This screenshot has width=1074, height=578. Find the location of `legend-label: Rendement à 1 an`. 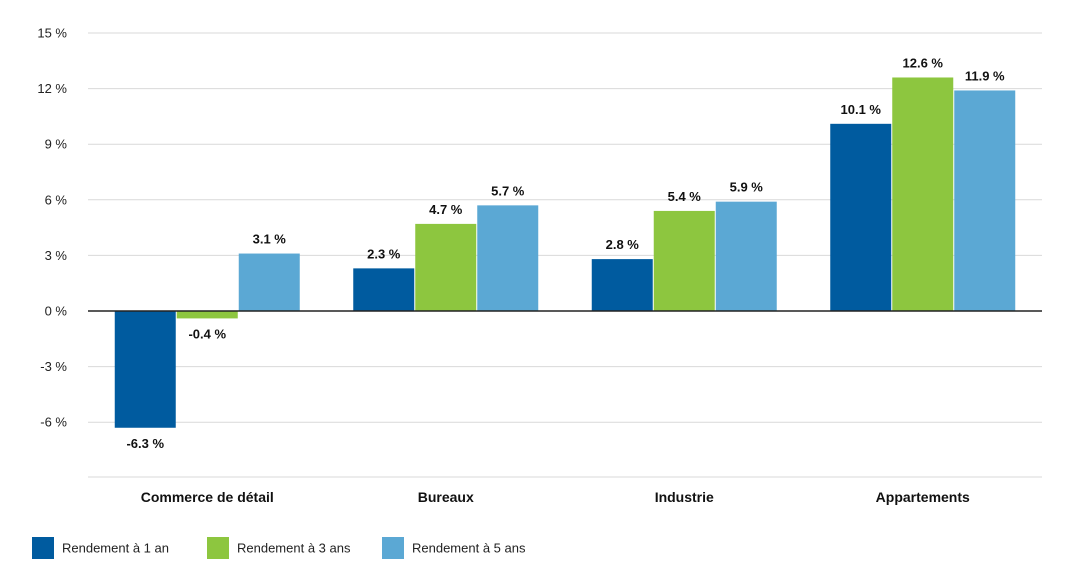

legend-label: Rendement à 1 an is located at coordinates (115, 548).